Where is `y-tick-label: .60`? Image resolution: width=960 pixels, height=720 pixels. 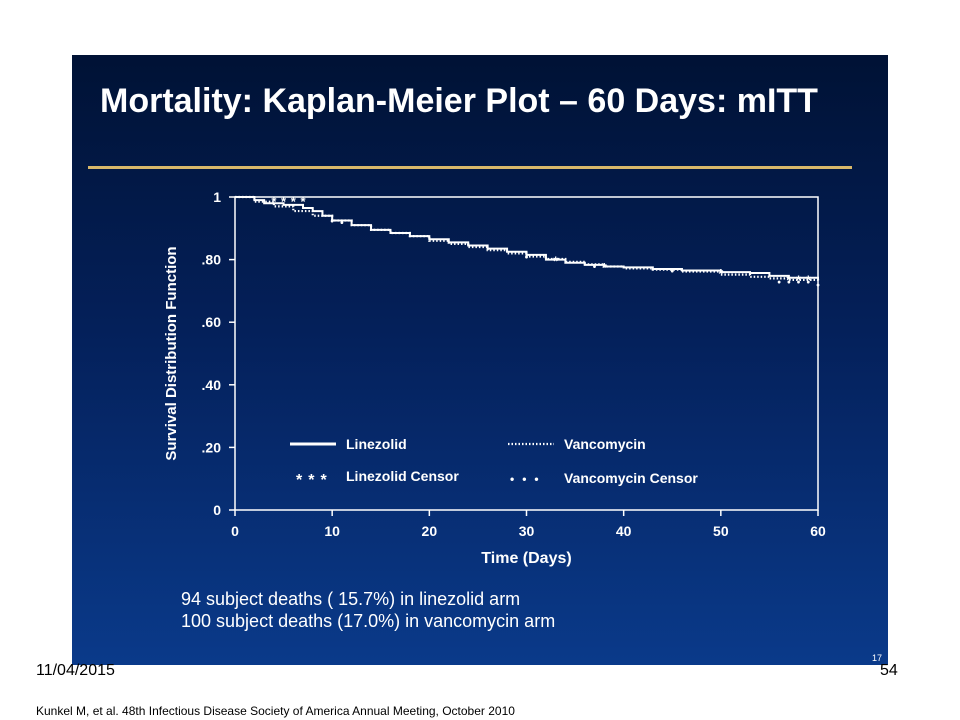 y-tick-label: .60 is located at coordinates (212, 322).